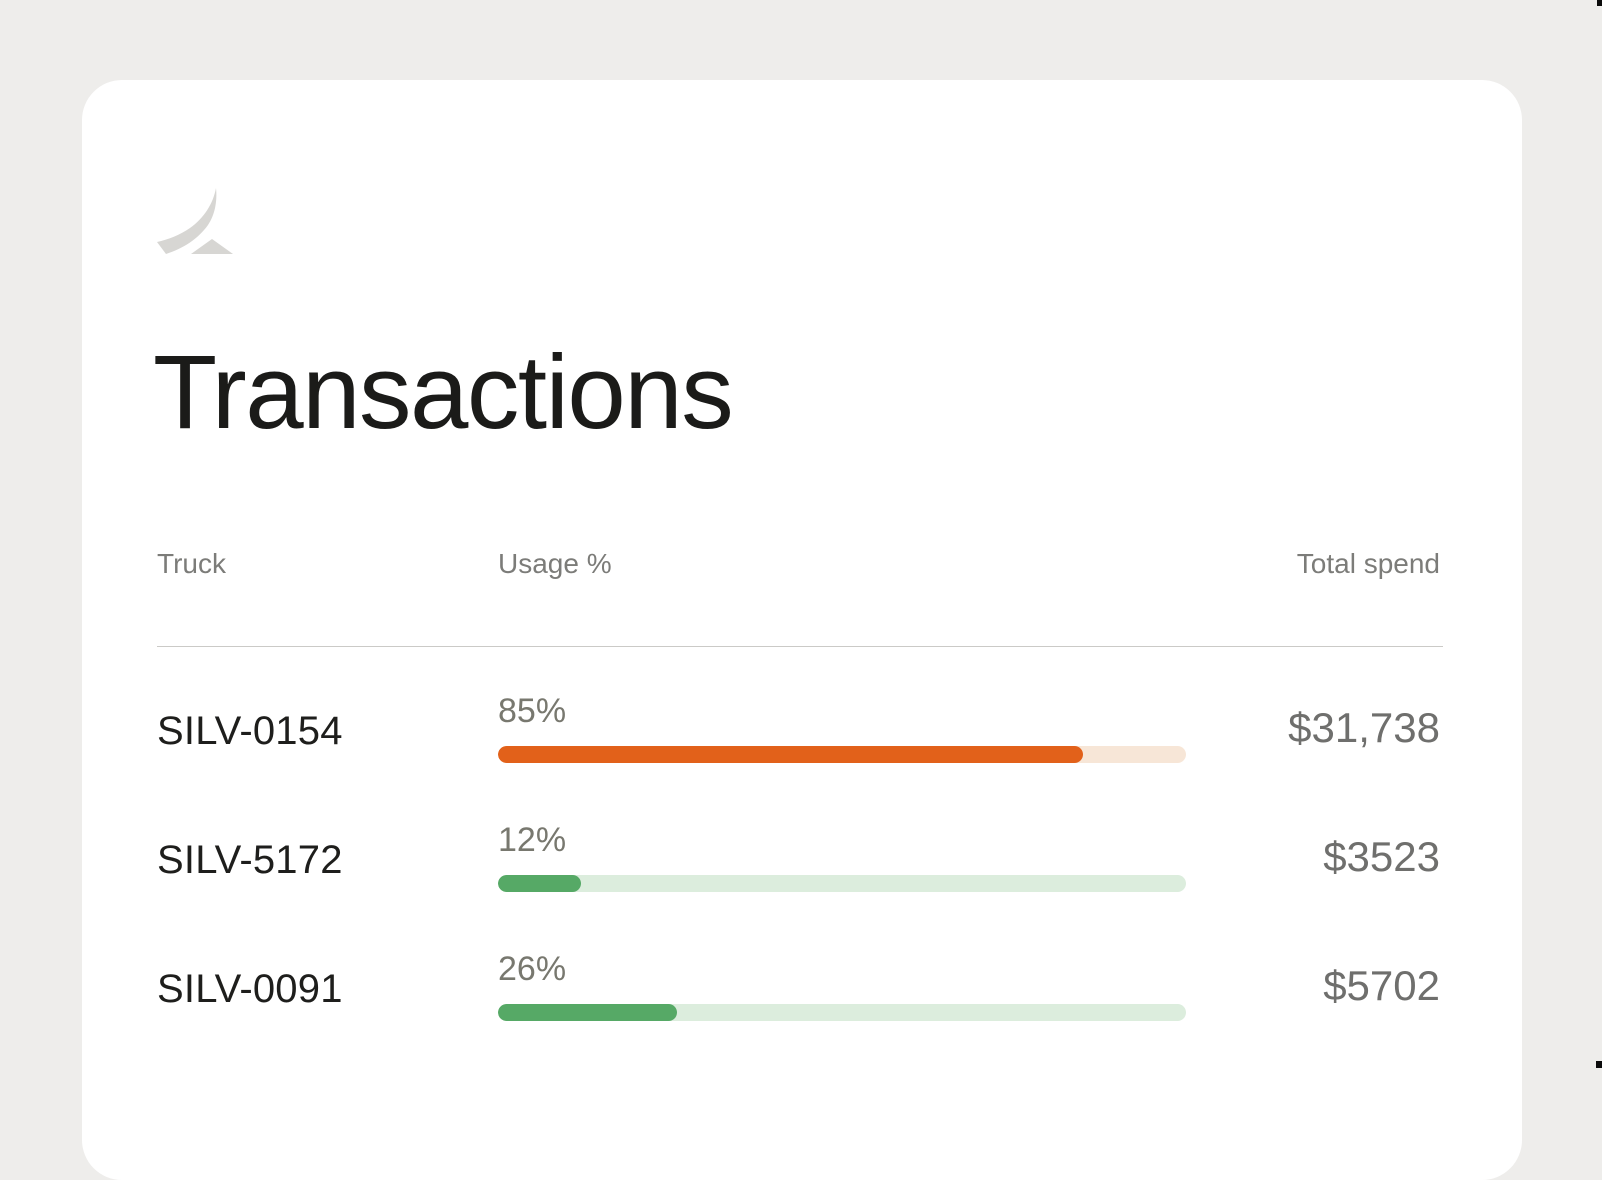 The height and width of the screenshot is (1180, 1602). What do you see at coordinates (842, 986) in the screenshot?
I see `usage-cell: 26%` at bounding box center [842, 986].